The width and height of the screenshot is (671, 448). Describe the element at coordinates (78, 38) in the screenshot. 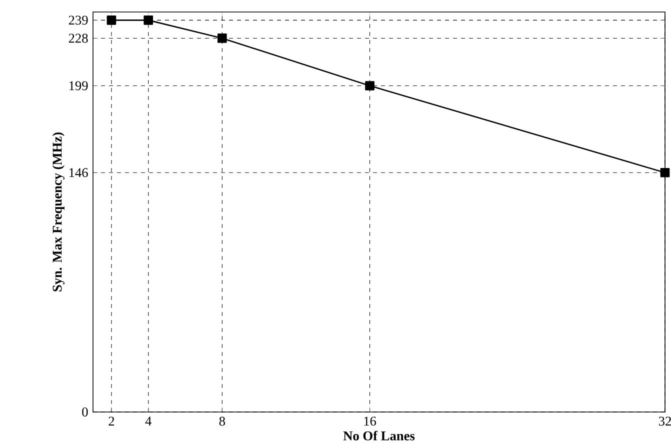

I see `y-tick-label: 228` at that location.